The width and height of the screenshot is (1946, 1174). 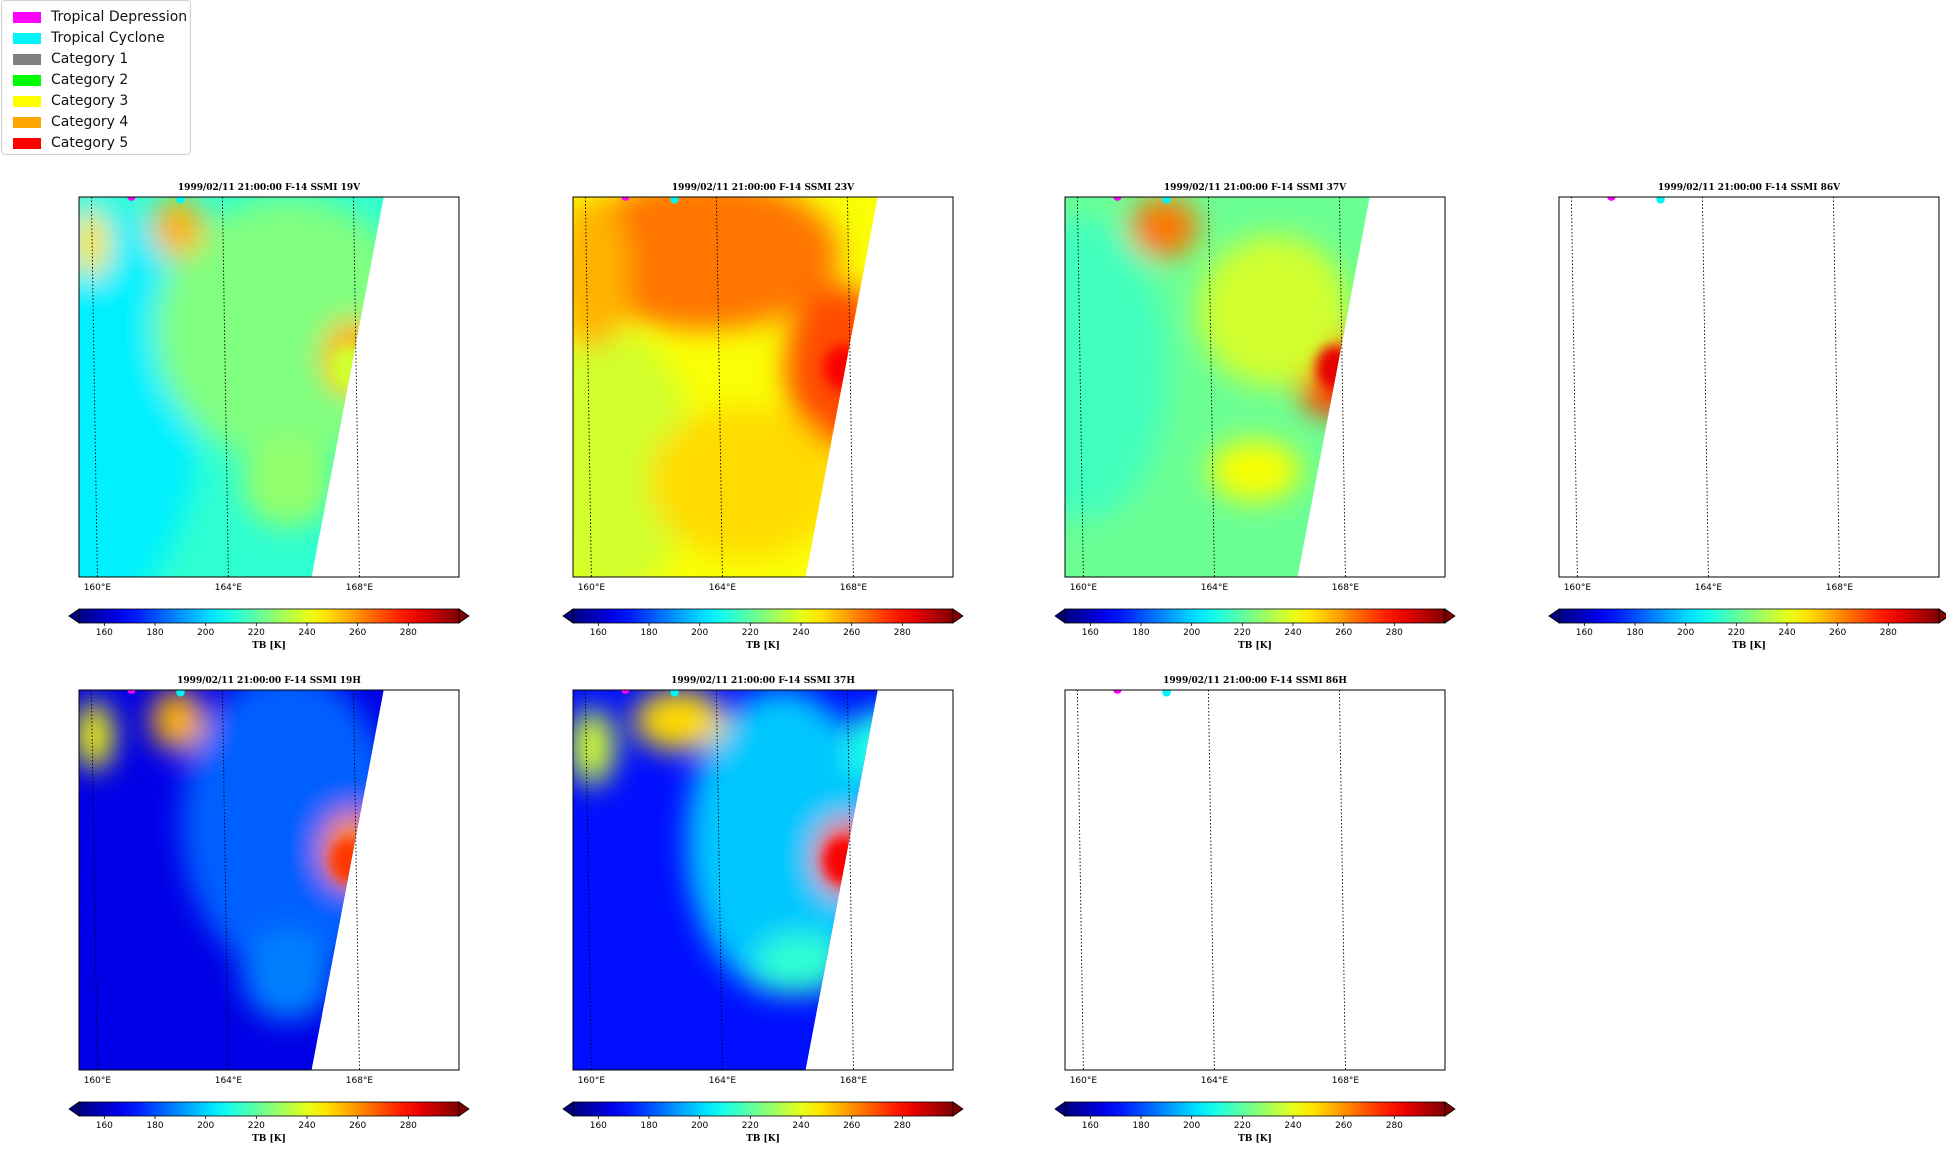 What do you see at coordinates (1749, 188) in the screenshot?
I see `panel-title: 1999/02/11 21:00:00 F-14 SSMI 86V` at bounding box center [1749, 188].